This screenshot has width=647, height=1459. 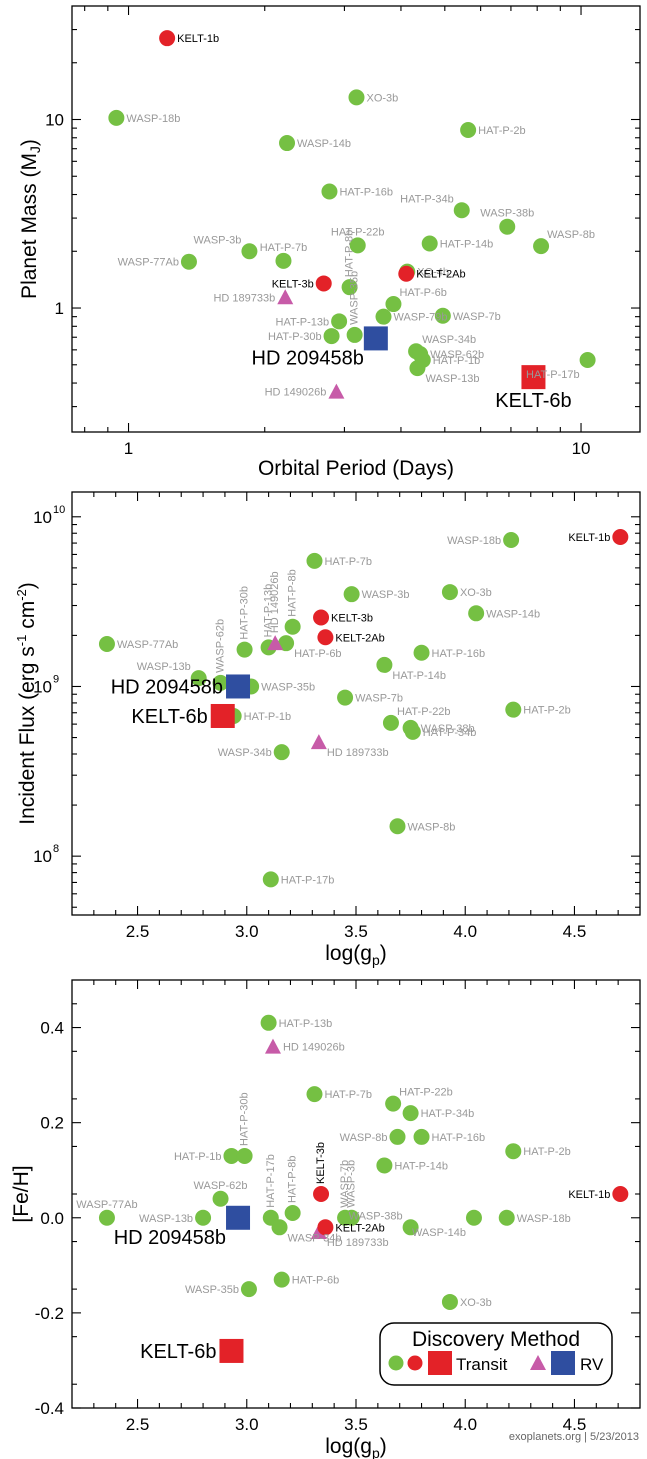 I want to click on point-hd-209458b, so click(x=238, y=686).